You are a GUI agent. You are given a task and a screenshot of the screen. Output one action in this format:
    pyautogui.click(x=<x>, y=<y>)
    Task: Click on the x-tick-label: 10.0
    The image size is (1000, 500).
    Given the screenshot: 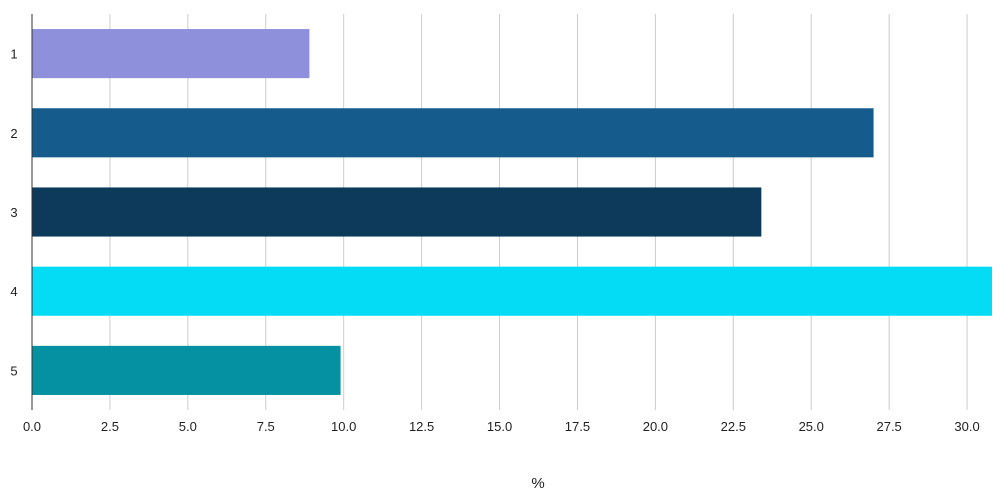 What is the action you would take?
    pyautogui.click(x=343, y=426)
    